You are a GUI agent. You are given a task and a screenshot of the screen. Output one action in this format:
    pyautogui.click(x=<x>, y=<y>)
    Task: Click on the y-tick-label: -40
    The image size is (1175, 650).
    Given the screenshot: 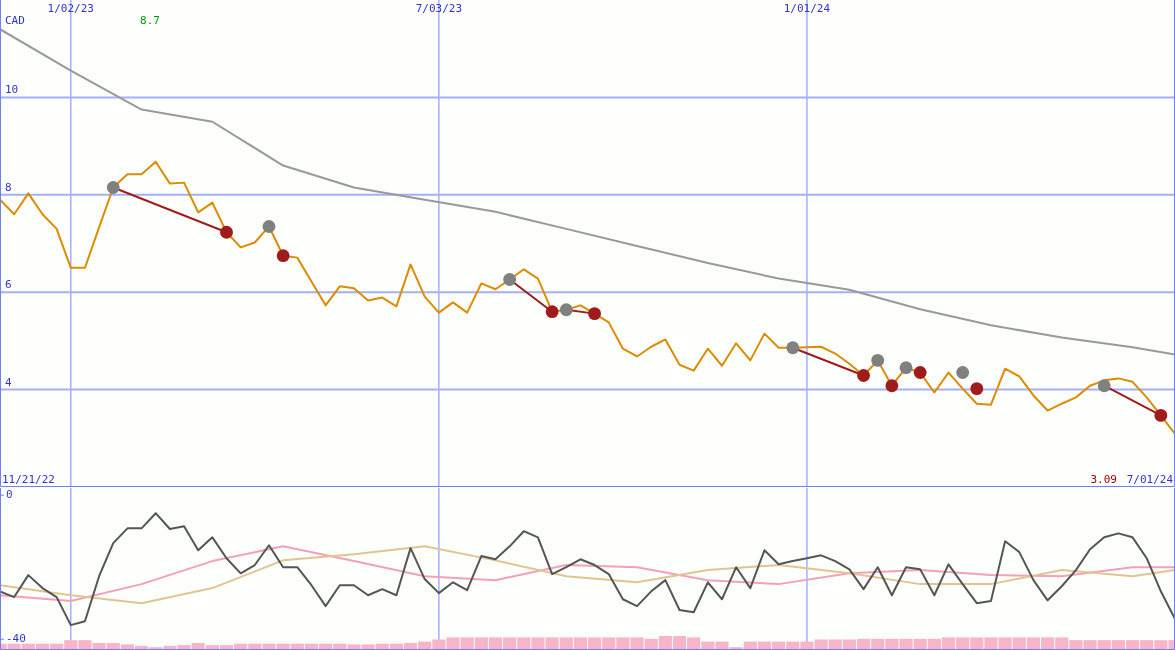 What is the action you would take?
    pyautogui.click(x=16, y=639)
    